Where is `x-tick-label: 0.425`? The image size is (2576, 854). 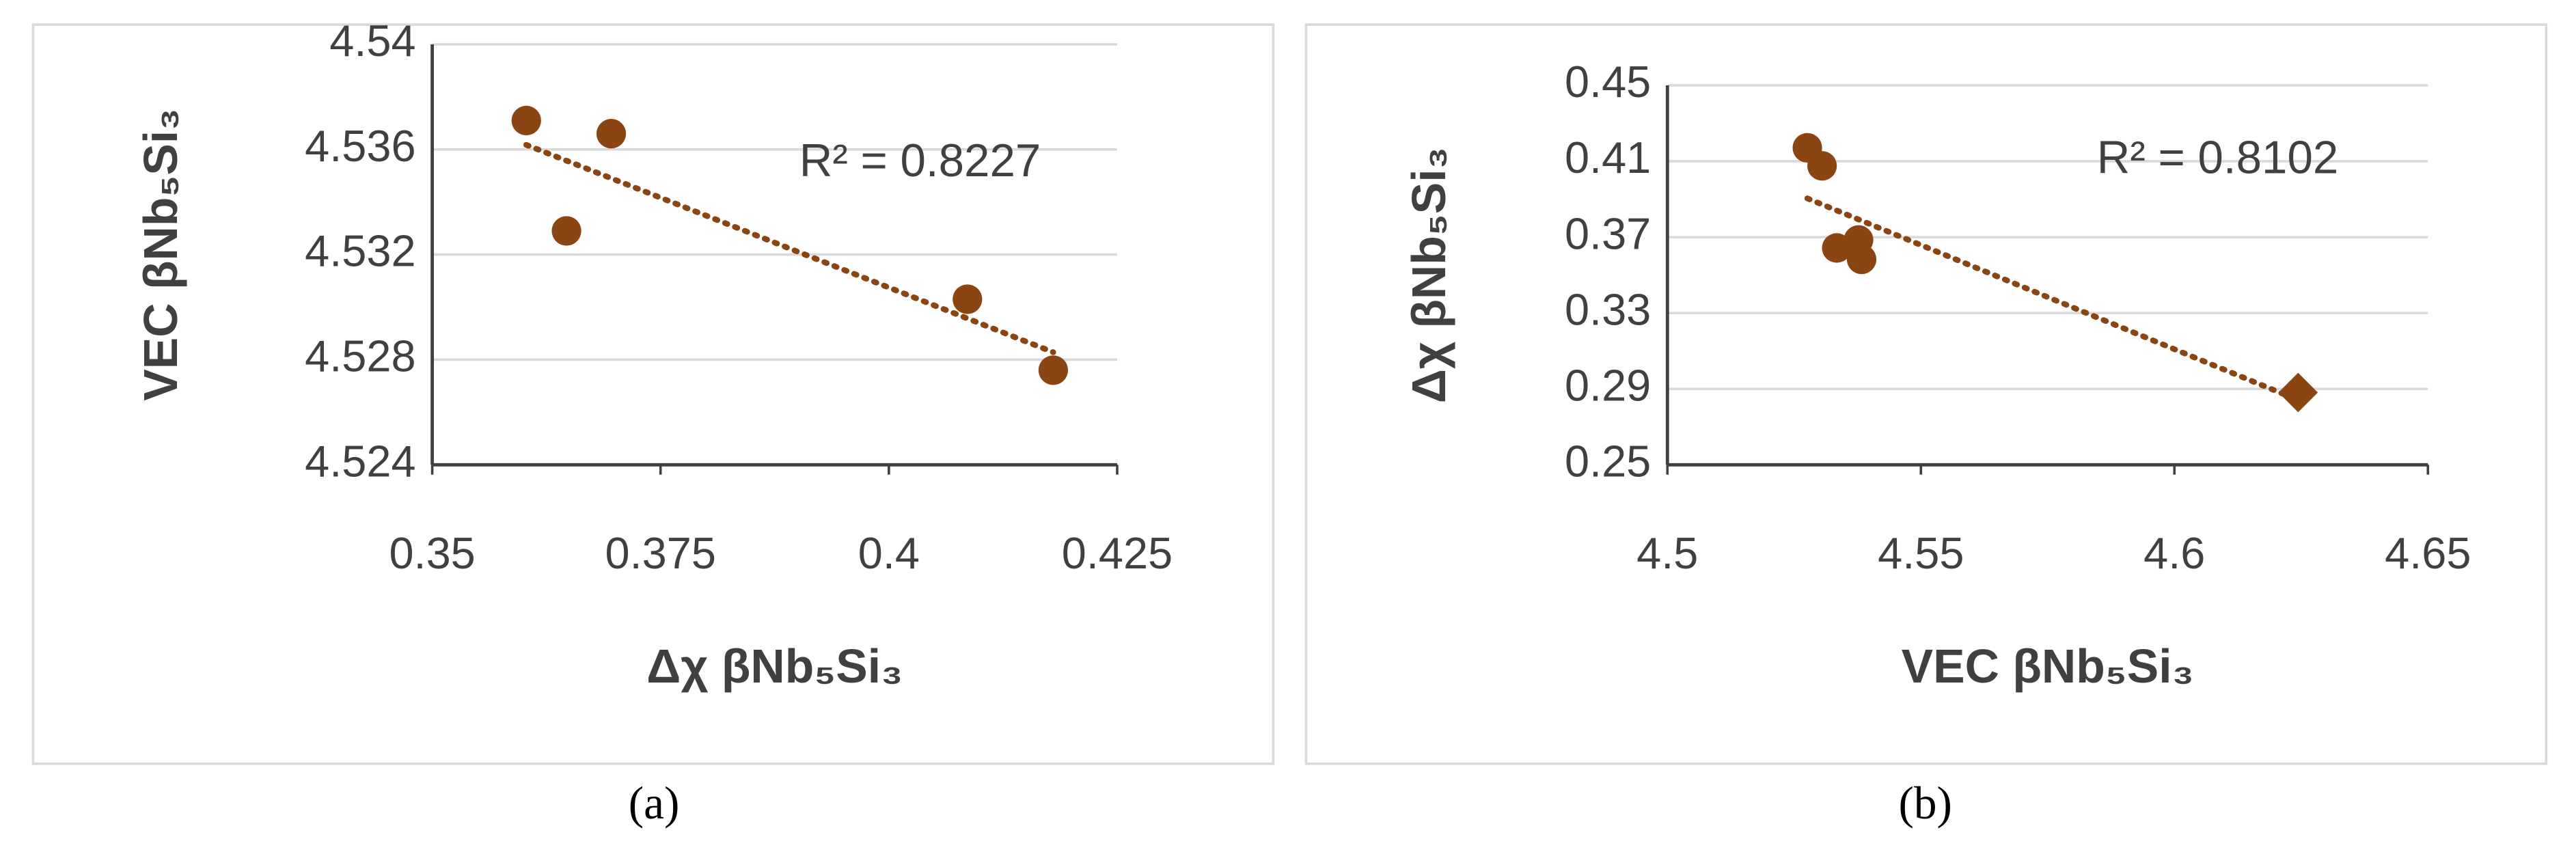
x-tick-label: 0.425 is located at coordinates (1117, 553).